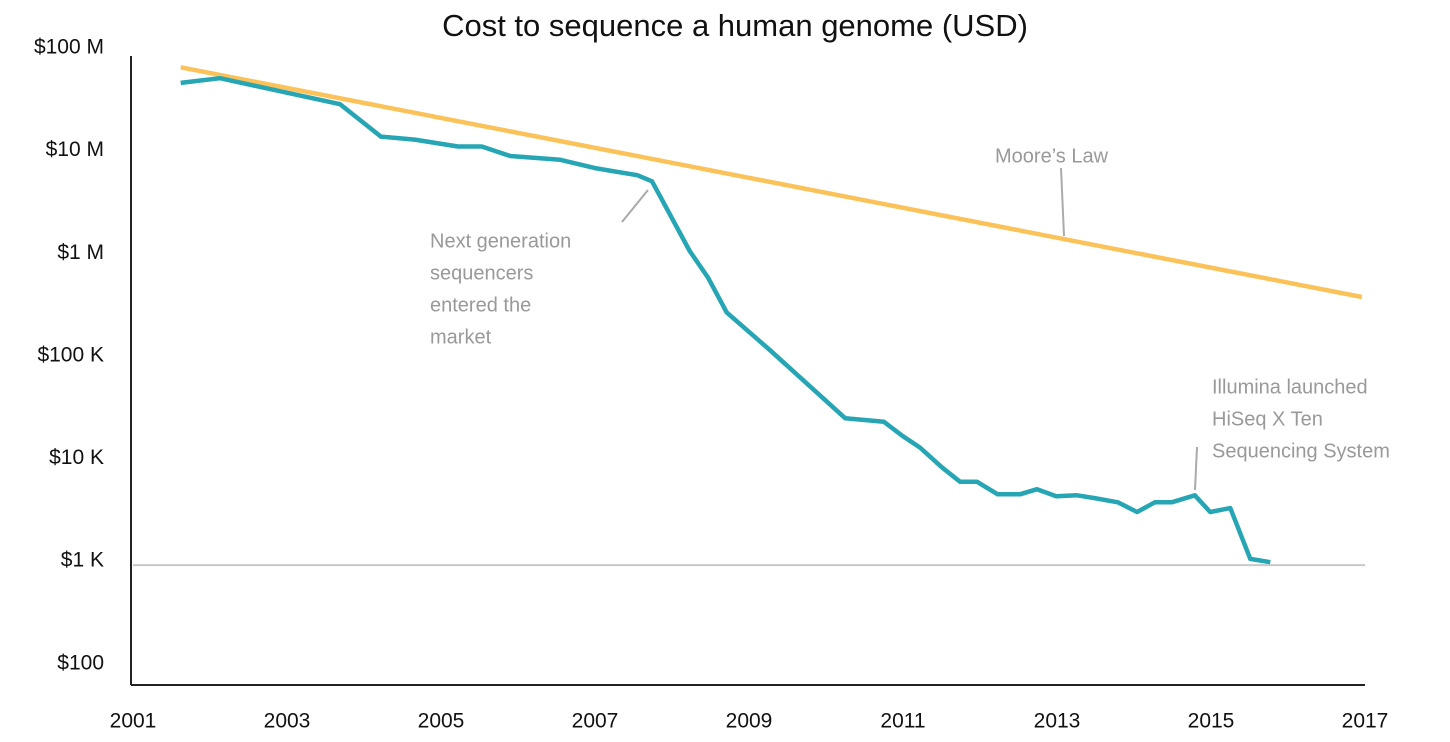 The image size is (1450, 742). I want to click on annotation-text: Next generation, so click(500, 241).